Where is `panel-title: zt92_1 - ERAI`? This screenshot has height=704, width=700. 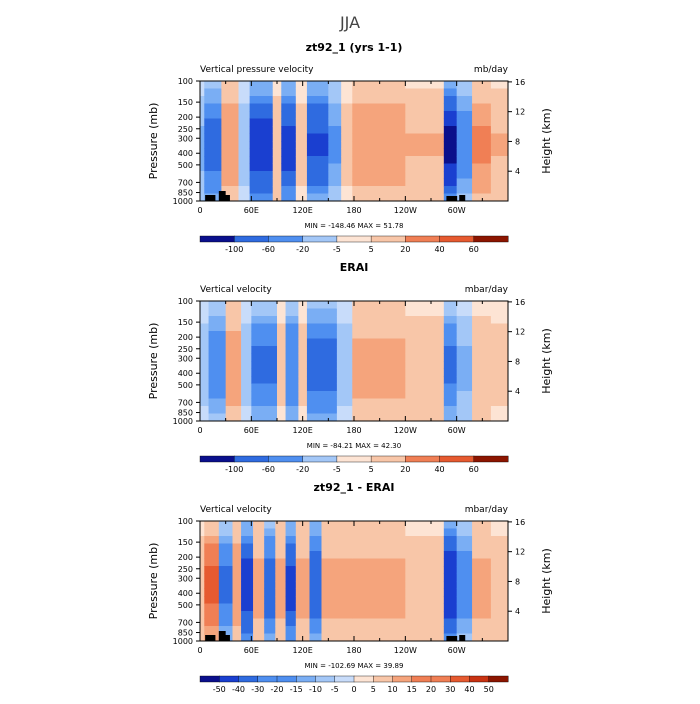
panel-title: zt92_1 - ERAI is located at coordinates (354, 487).